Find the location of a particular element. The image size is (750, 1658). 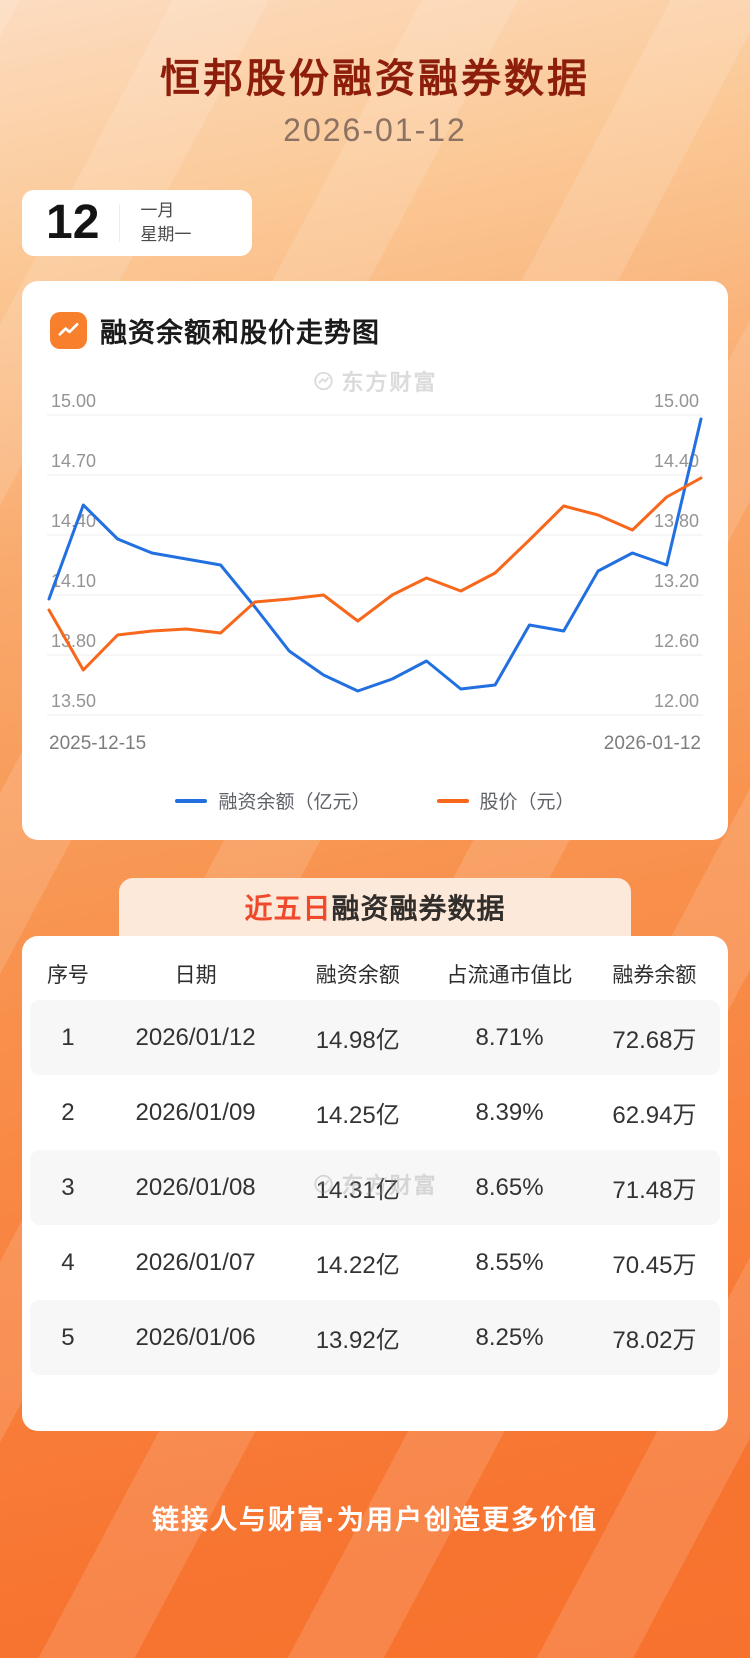

table-cell: 2026/01/12 is located at coordinates (195, 1037).